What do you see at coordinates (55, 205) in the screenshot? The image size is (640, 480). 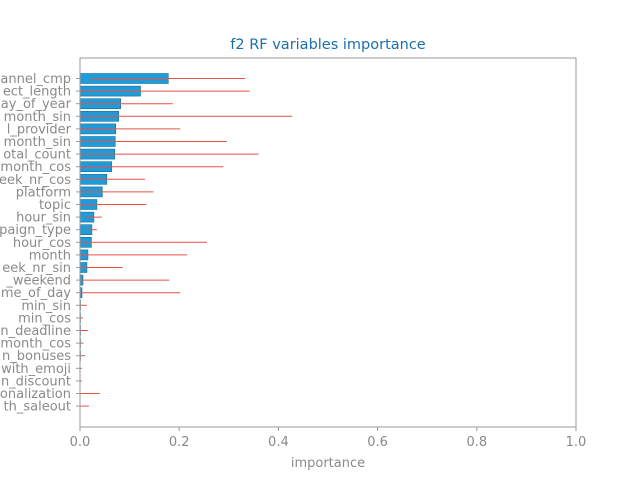 I see `y-tick-label: topic` at bounding box center [55, 205].